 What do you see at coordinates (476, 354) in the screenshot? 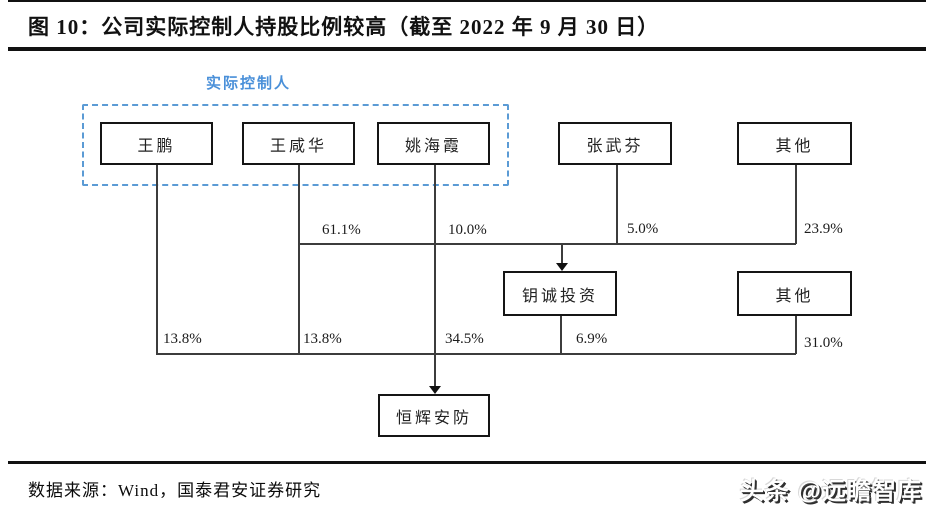
I see `collector-line-henghui` at bounding box center [476, 354].